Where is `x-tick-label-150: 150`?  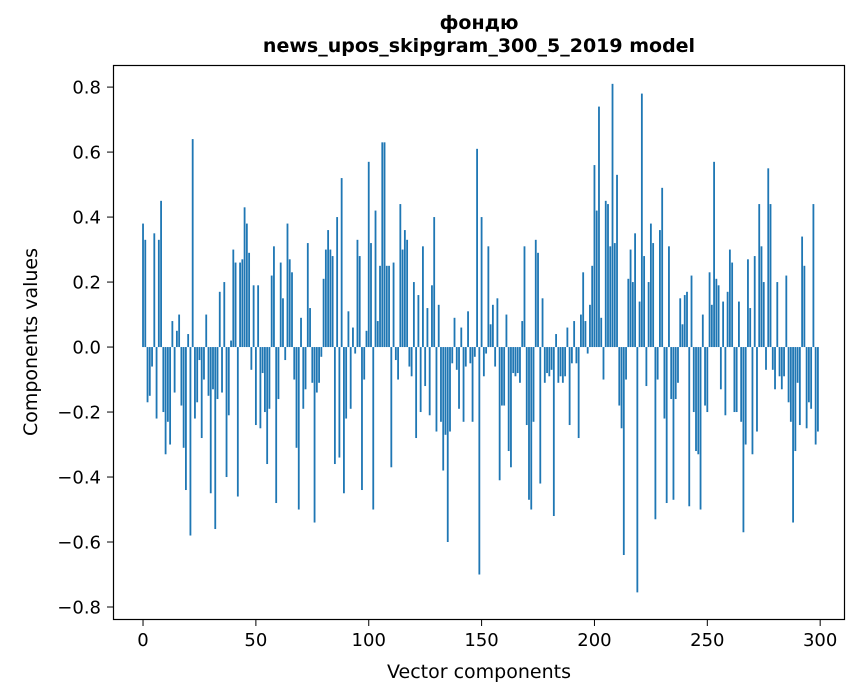 x-tick-label-150: 150 is located at coordinates (481, 640).